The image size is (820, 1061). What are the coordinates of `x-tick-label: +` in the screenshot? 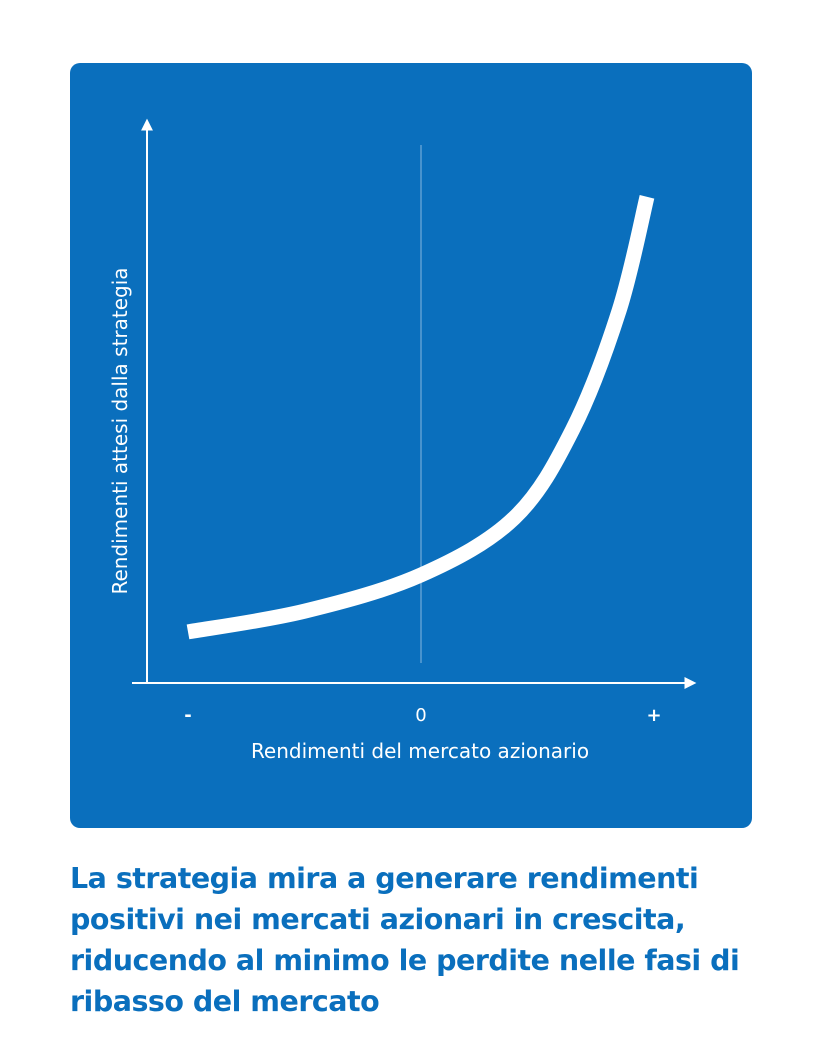 It's located at (653, 715).